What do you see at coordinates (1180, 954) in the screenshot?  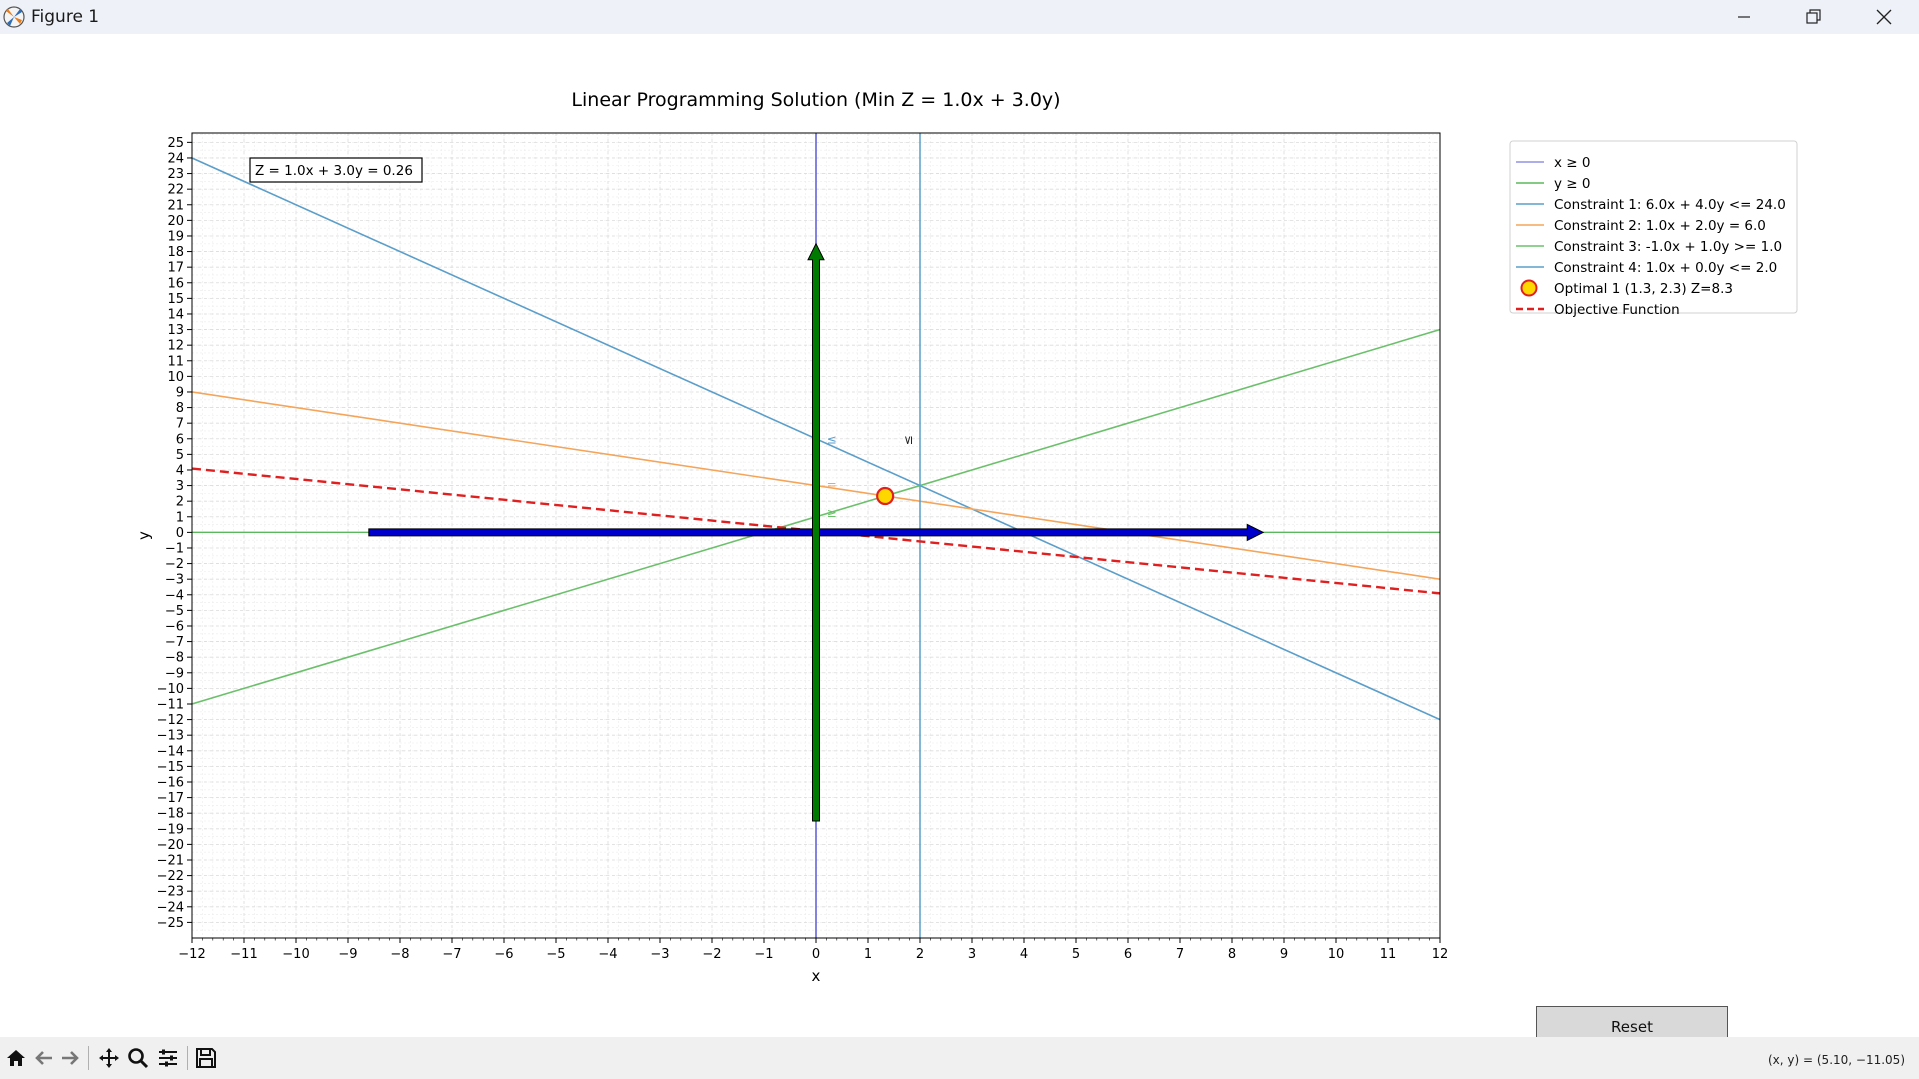 I see `x-tick-label: 7` at bounding box center [1180, 954].